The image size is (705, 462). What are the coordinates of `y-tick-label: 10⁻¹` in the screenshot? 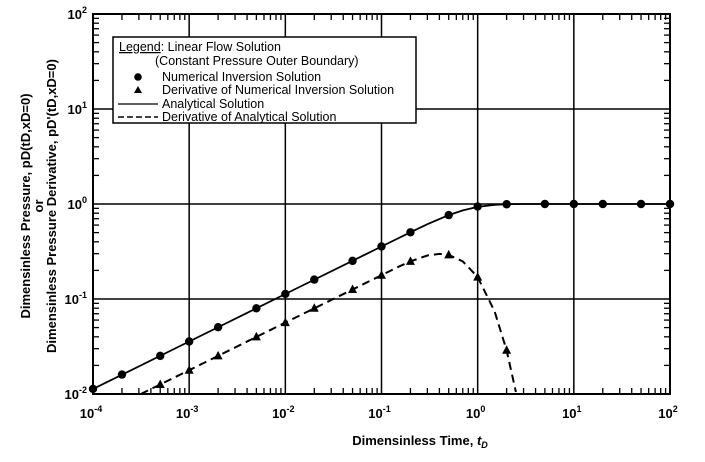 It's located at (76, 298).